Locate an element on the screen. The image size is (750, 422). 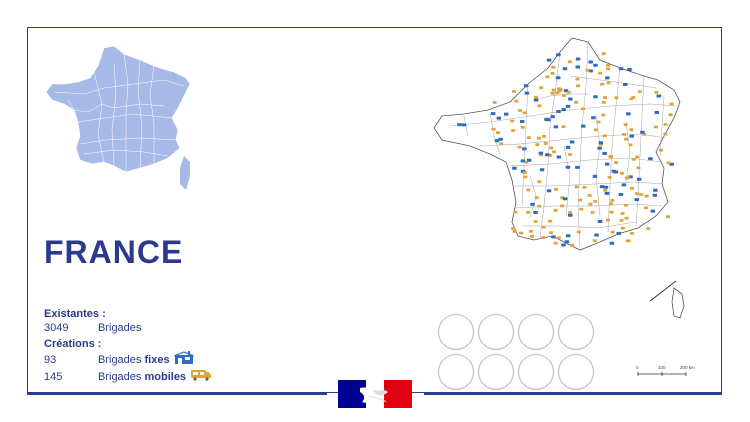
mobile-brigade-van-icon is located at coordinates (201, 377).